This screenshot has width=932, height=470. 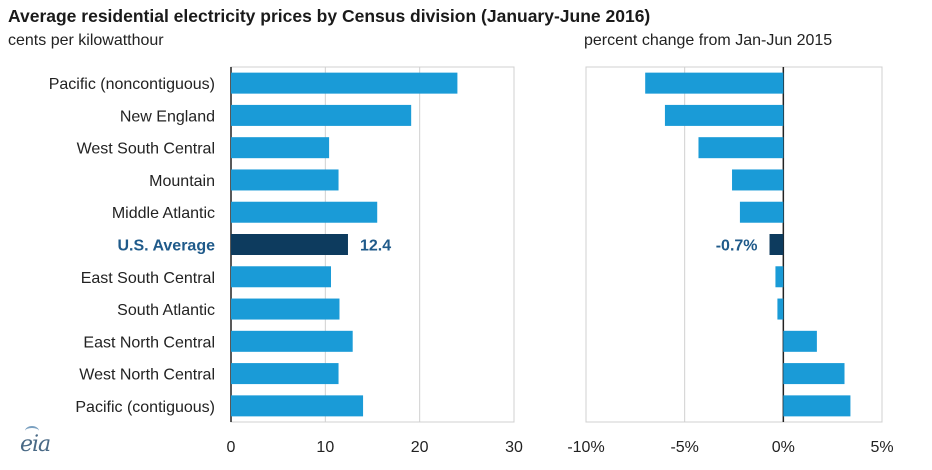 I want to click on change-bar-south-atlantic, so click(x=780, y=309).